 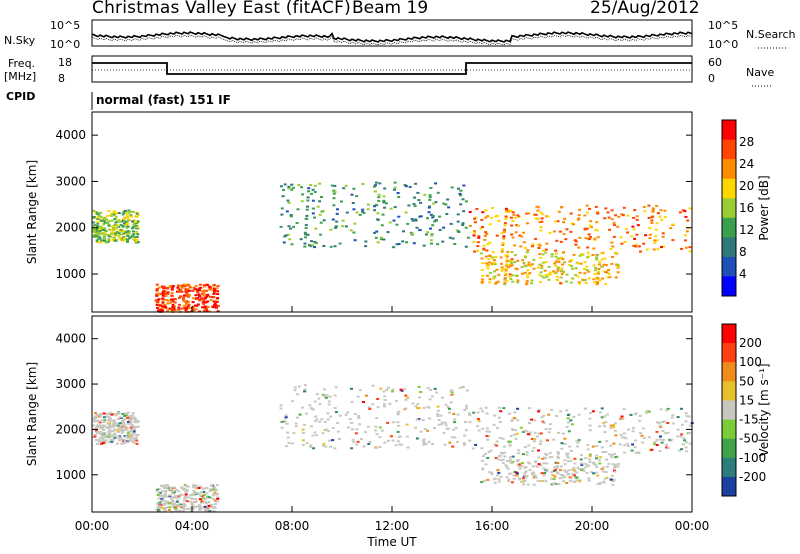 What do you see at coordinates (65, 25) in the screenshot?
I see `nsky-tick-top: 10^5` at bounding box center [65, 25].